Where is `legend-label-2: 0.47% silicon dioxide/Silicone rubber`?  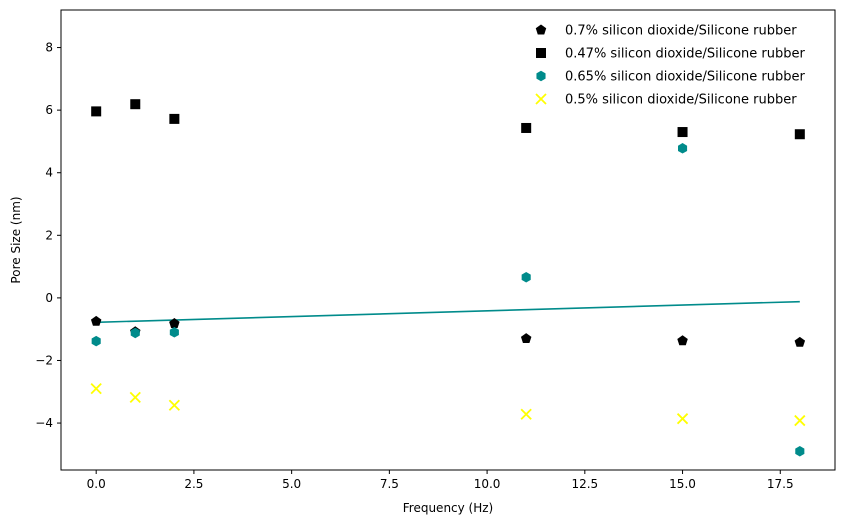
legend-label-2: 0.47% silicon dioxide/Silicone rubber is located at coordinates (685, 54).